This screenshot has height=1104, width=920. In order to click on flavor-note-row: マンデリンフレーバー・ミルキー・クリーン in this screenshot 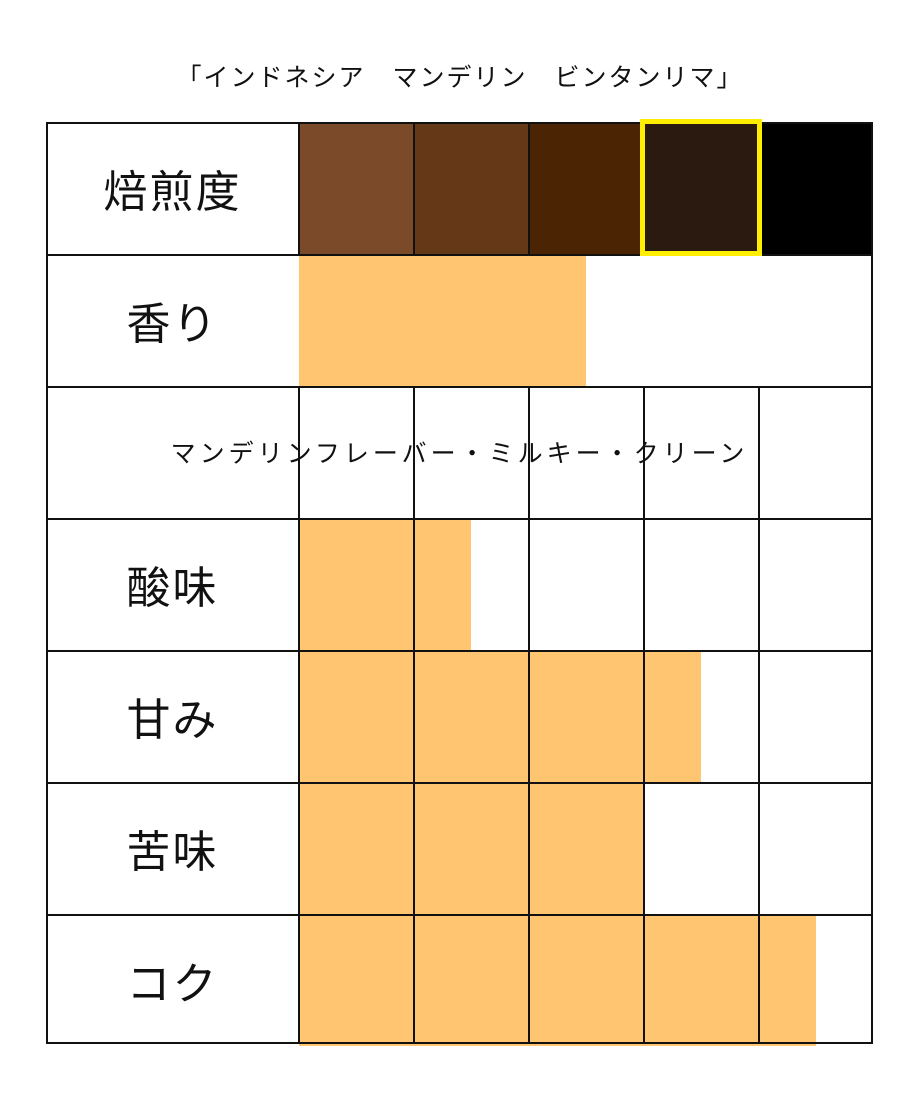, I will do `click(459, 452)`.